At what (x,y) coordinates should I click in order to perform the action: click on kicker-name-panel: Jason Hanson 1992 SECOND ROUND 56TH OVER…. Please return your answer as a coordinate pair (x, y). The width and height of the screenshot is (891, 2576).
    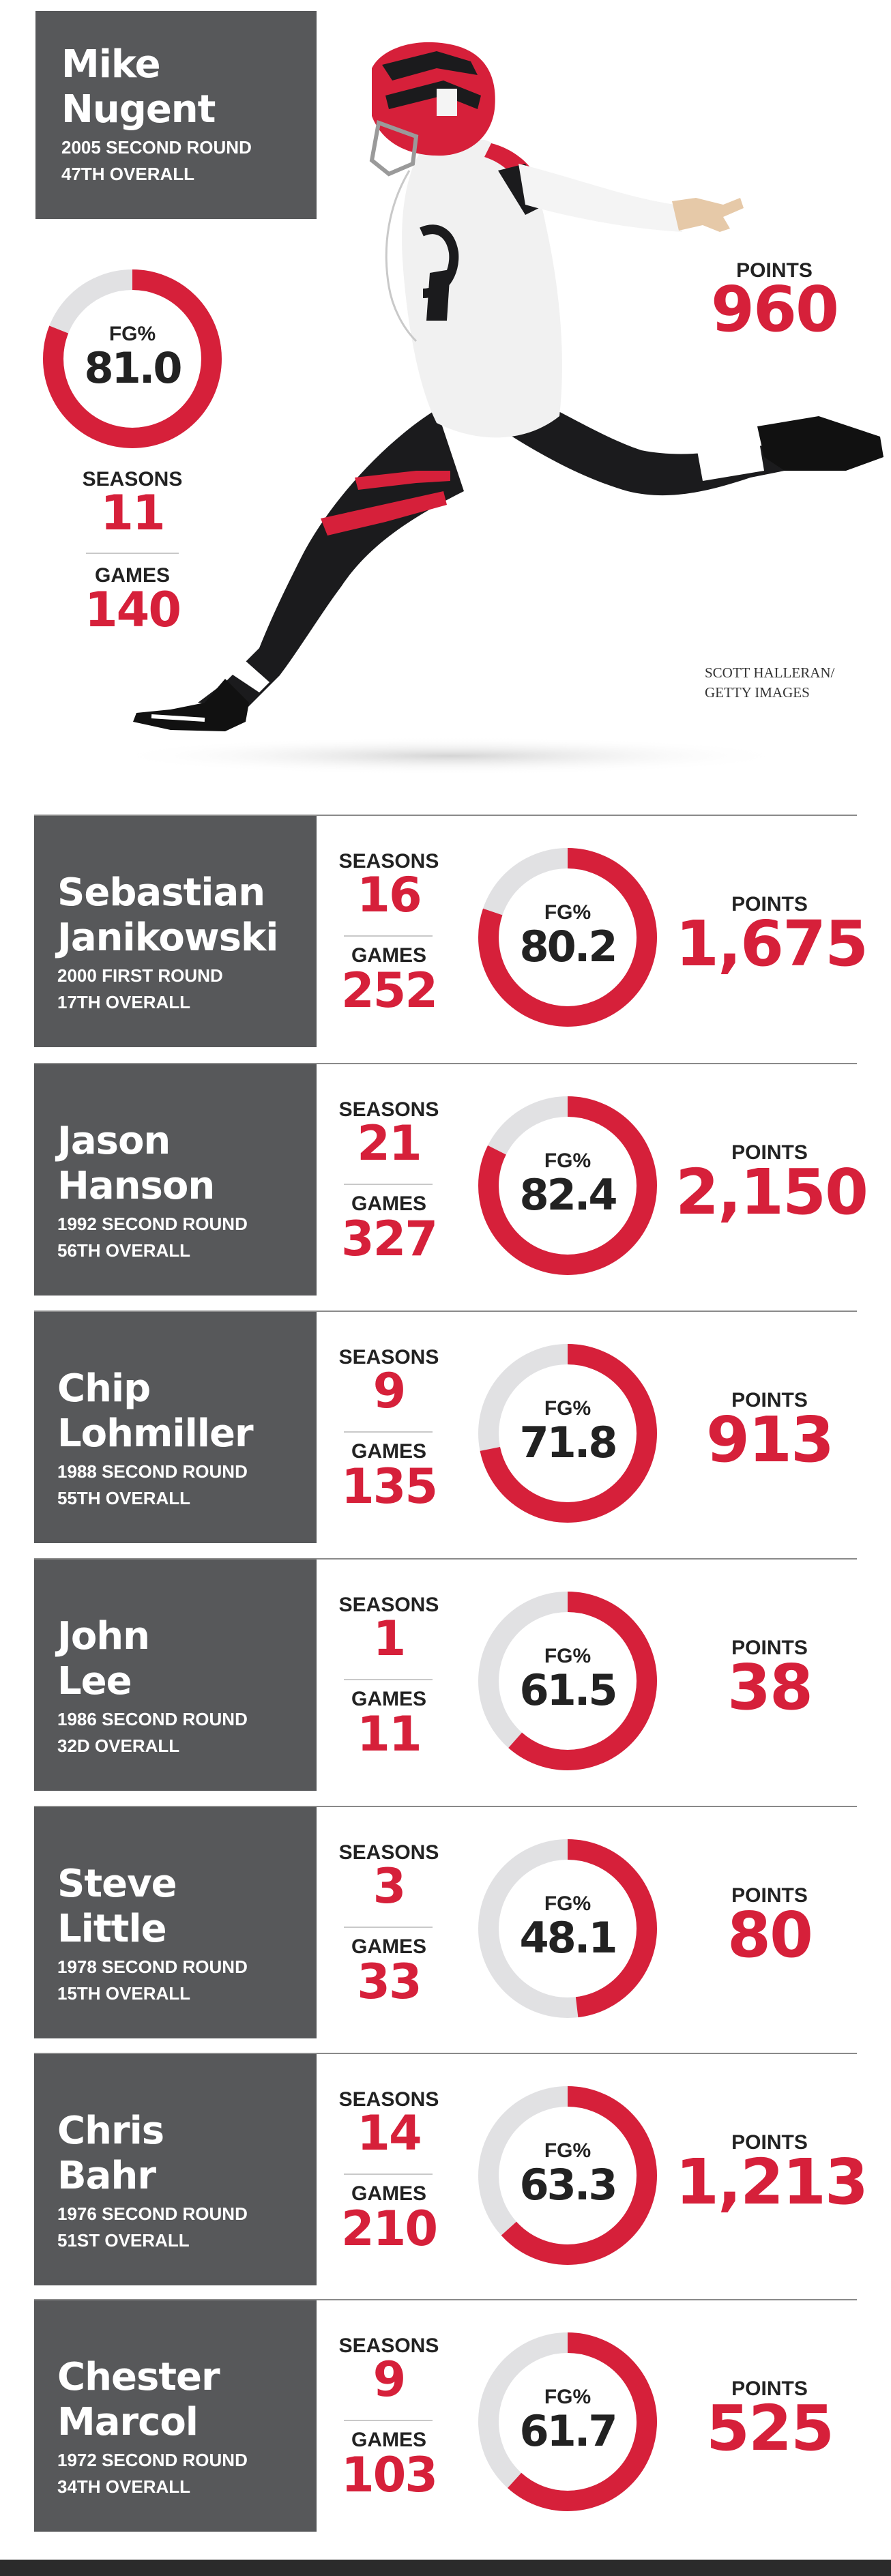
    Looking at the image, I should click on (175, 1180).